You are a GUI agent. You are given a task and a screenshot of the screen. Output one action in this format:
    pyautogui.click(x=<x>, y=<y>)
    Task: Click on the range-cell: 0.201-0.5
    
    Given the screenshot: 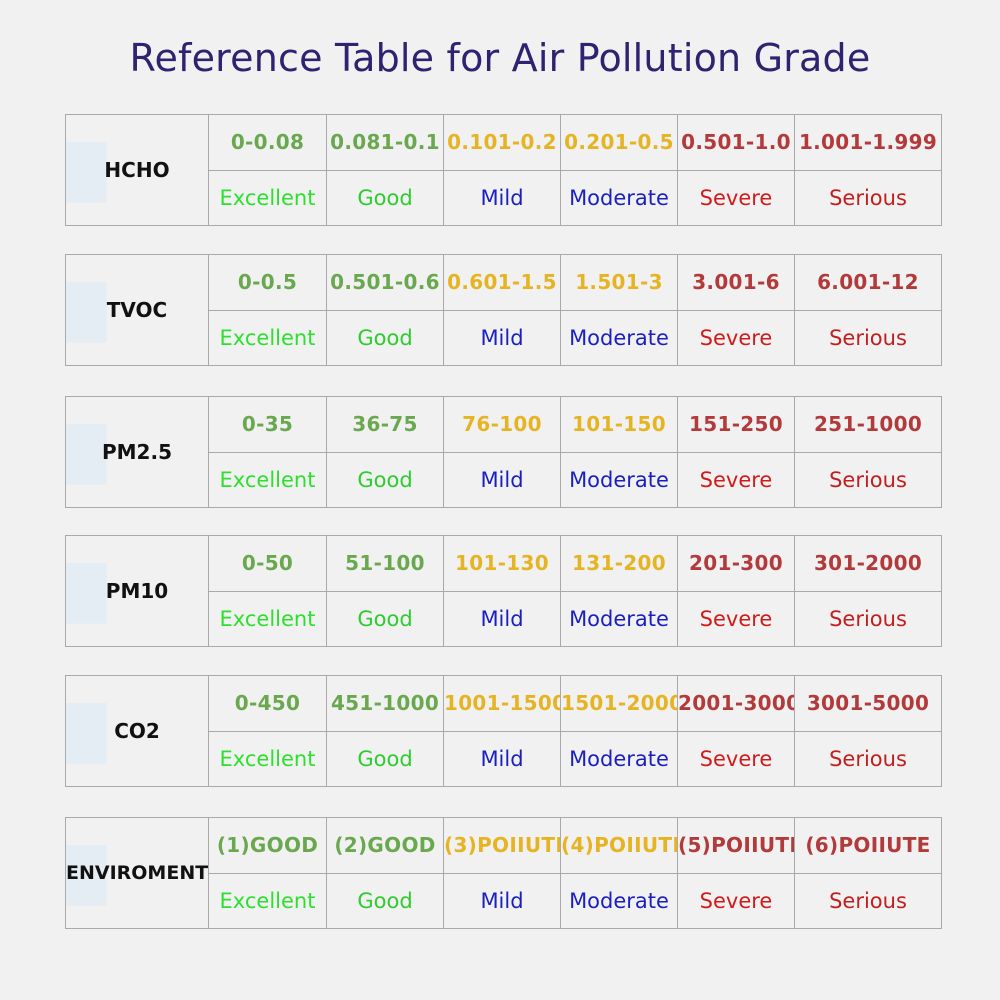 What is the action you would take?
    pyautogui.click(x=619, y=142)
    